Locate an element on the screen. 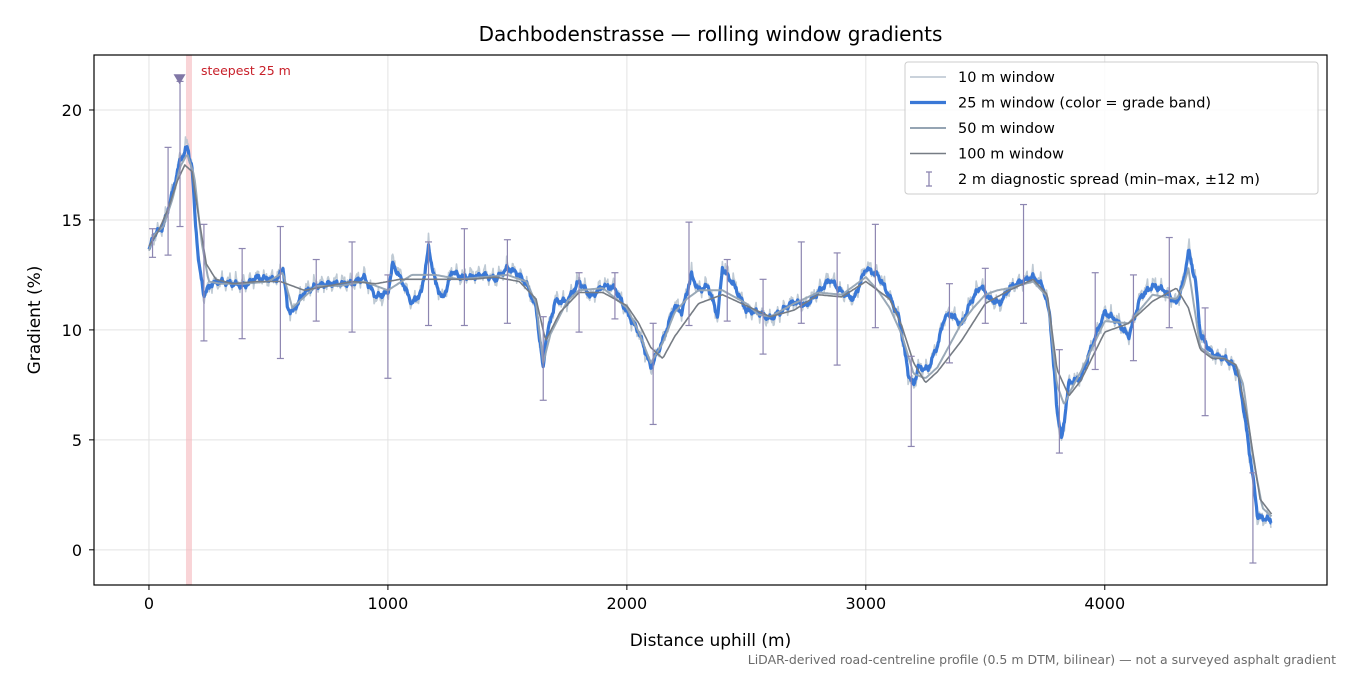 The width and height of the screenshot is (1350, 675). x-tick-label: 1000 is located at coordinates (388, 603).